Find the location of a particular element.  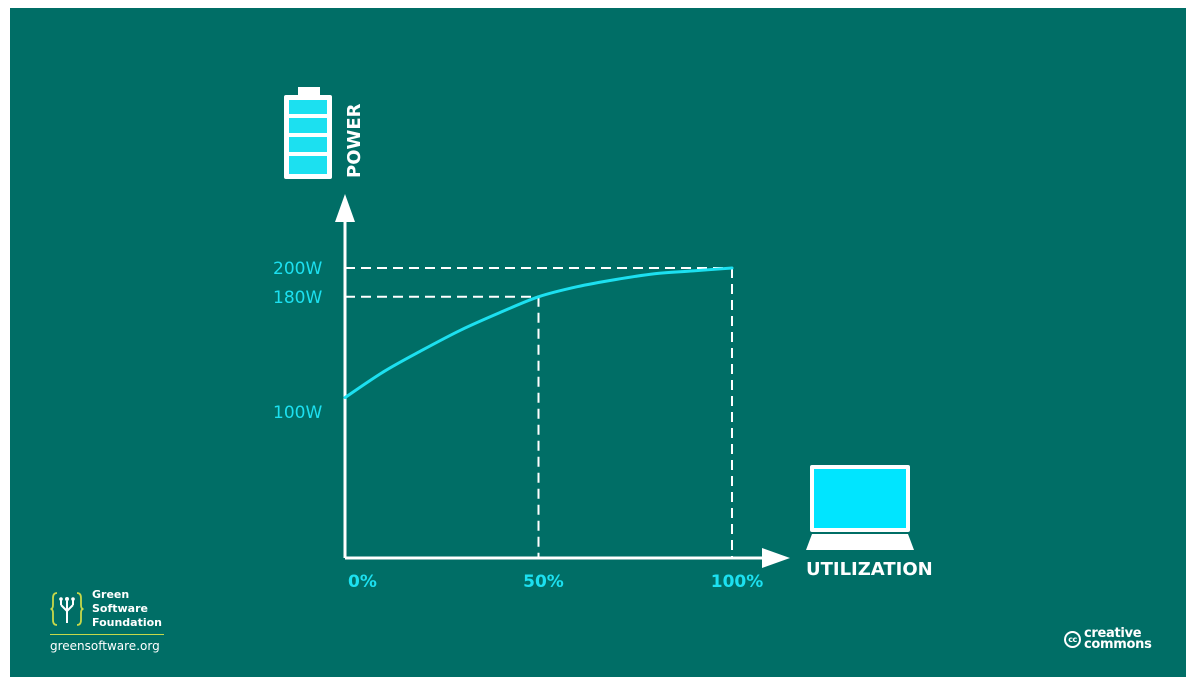

x-tick-labels: 0% 50% 100% is located at coordinates (555, 582).